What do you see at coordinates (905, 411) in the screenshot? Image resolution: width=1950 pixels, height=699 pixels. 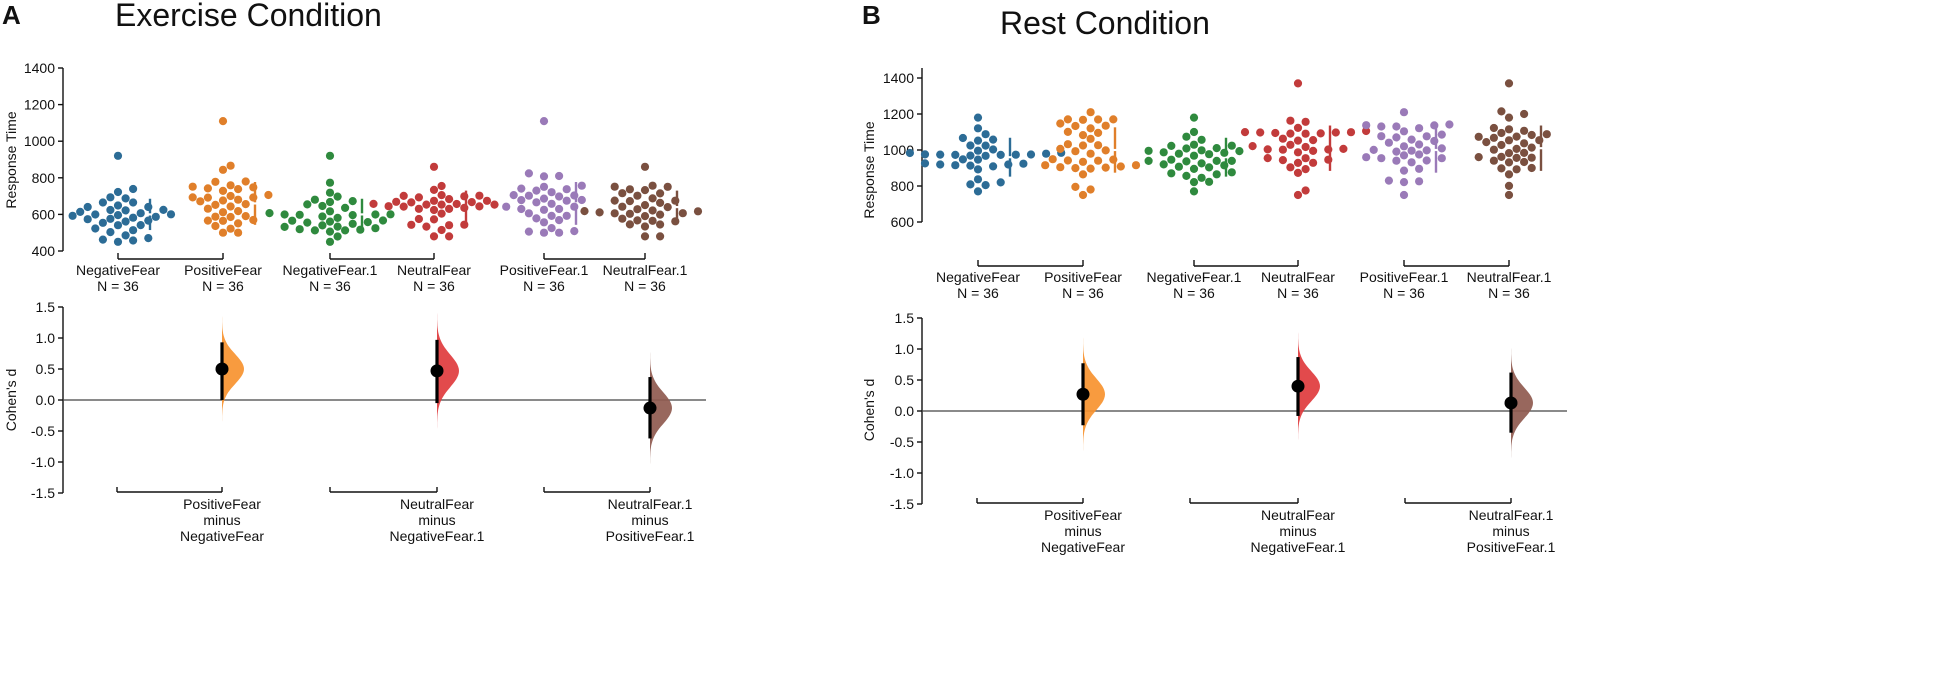 I see `panel-b-effect-ytick-label: 0.0` at bounding box center [905, 411].